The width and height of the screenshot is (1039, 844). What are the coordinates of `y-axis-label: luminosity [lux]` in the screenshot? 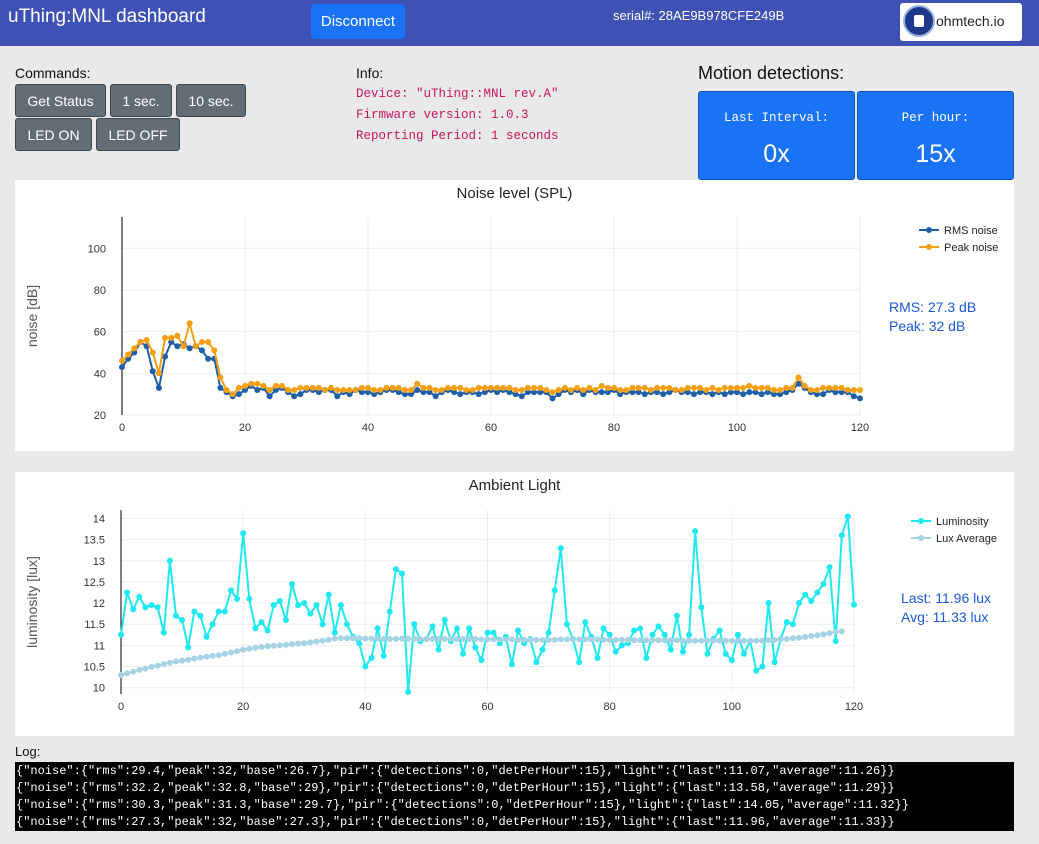 It's located at (32, 602).